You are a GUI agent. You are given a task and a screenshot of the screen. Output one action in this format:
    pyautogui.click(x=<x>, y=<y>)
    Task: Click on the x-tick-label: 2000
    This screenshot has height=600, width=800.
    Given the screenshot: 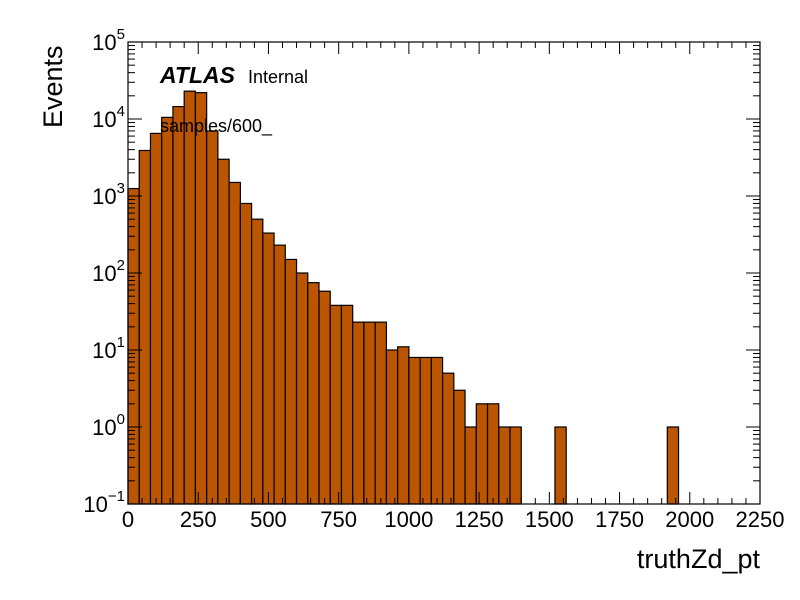 What is the action you would take?
    pyautogui.click(x=689, y=519)
    